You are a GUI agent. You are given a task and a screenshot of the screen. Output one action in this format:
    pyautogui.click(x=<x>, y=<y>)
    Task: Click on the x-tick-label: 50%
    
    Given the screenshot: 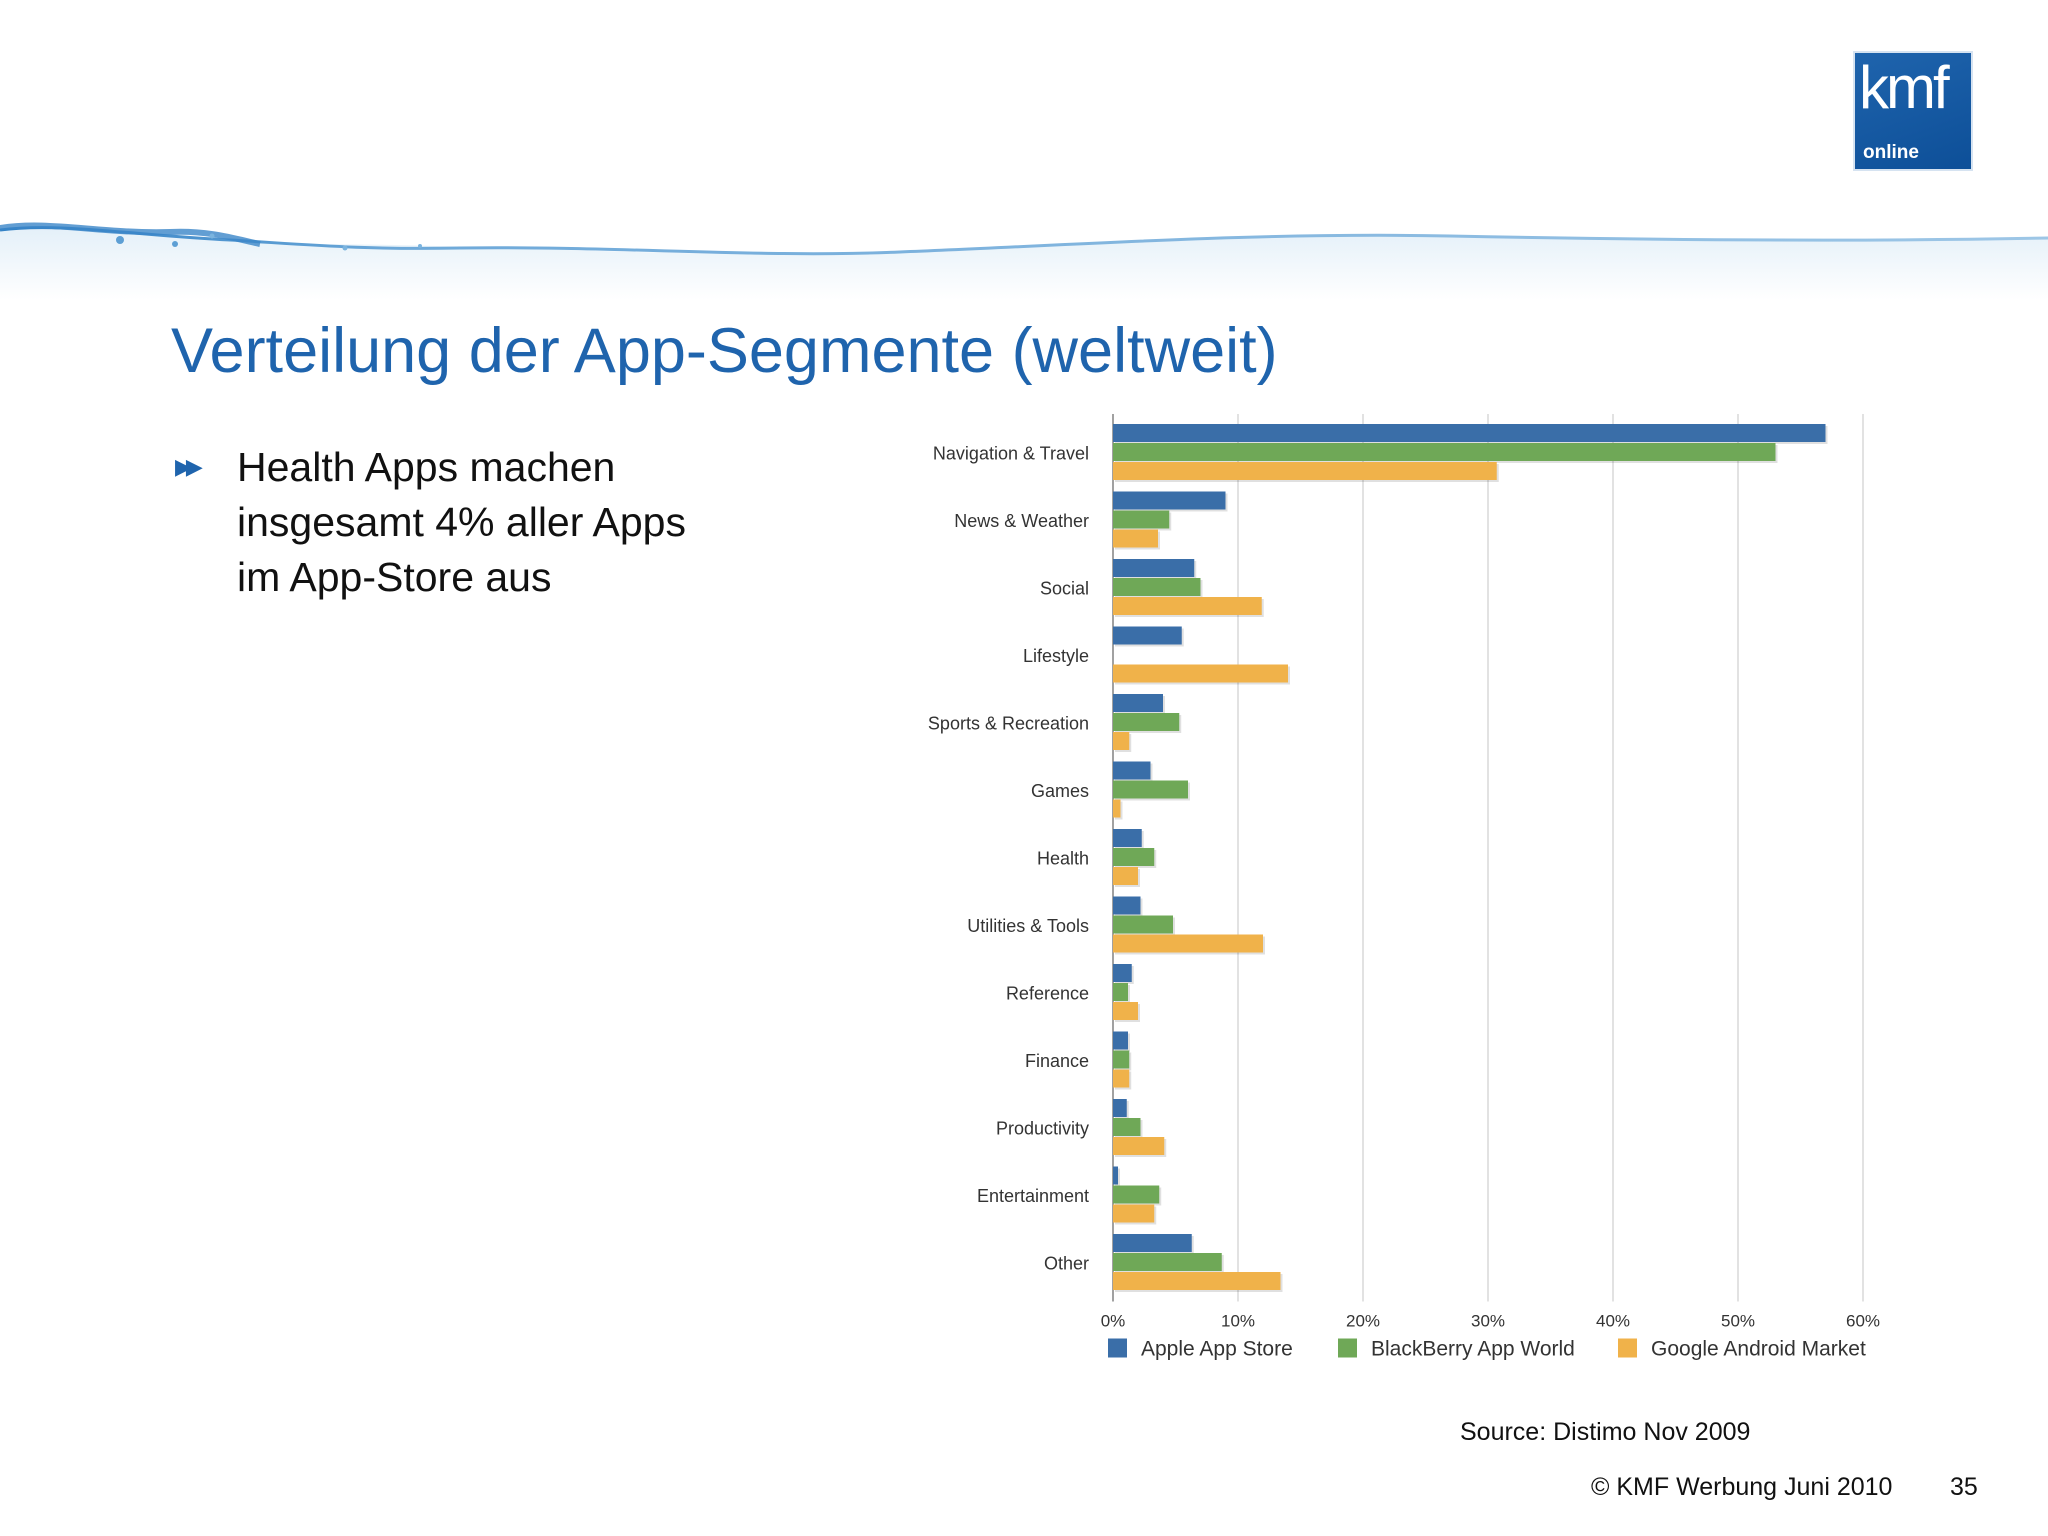 What is the action you would take?
    pyautogui.click(x=1738, y=1321)
    